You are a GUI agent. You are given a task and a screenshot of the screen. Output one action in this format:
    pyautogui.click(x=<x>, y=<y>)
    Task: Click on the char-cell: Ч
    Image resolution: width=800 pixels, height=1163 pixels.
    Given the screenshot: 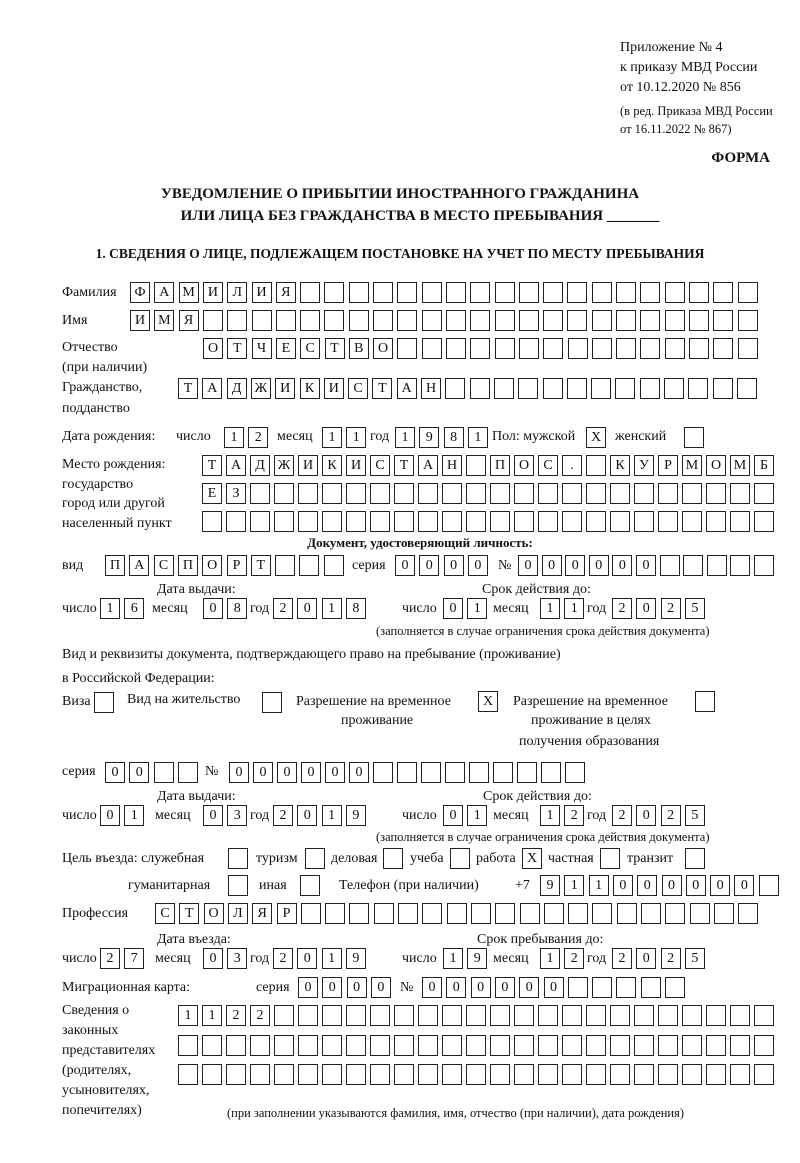 What is the action you would take?
    pyautogui.click(x=261, y=348)
    